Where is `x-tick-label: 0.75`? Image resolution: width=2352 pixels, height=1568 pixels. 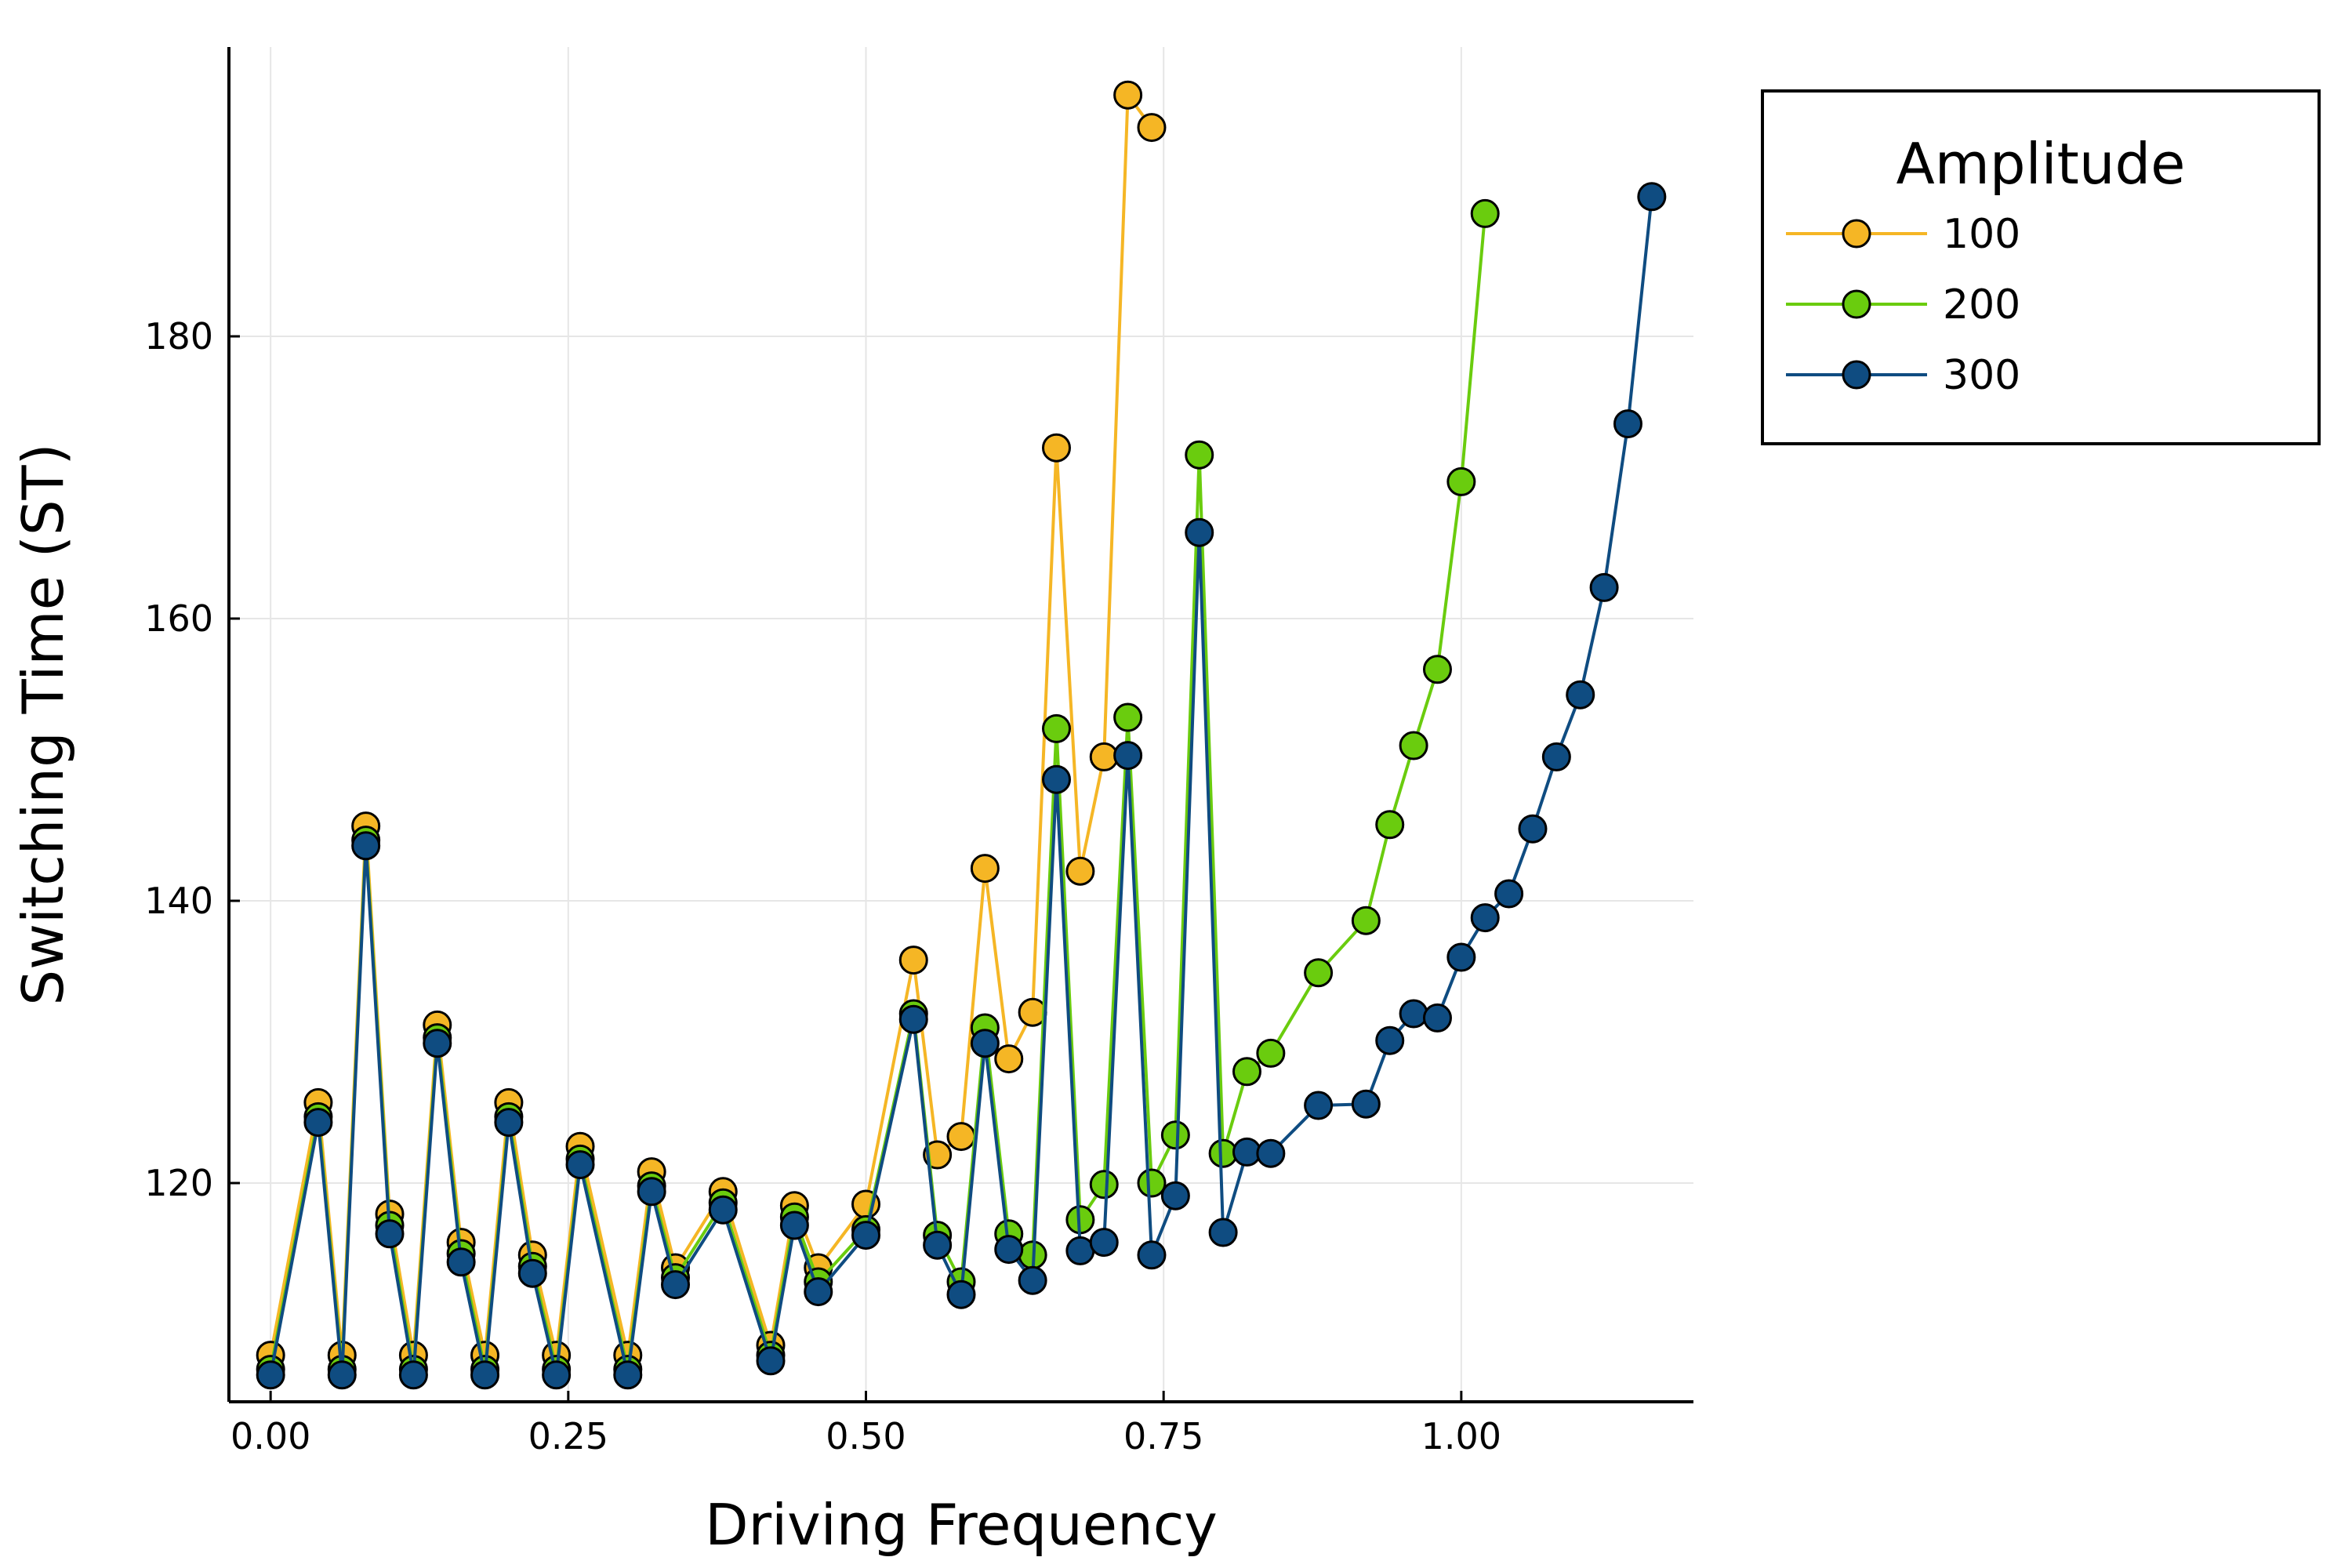
x-tick-label: 0.75 is located at coordinates (1163, 1436).